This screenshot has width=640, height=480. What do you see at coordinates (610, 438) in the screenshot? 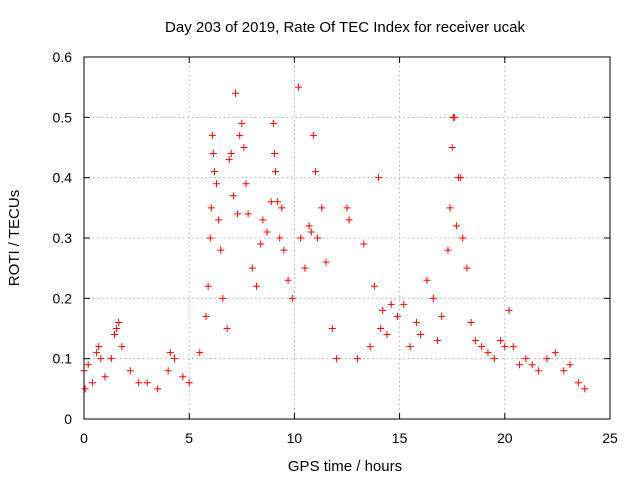
I see `x-tick-label: 25` at bounding box center [610, 438].